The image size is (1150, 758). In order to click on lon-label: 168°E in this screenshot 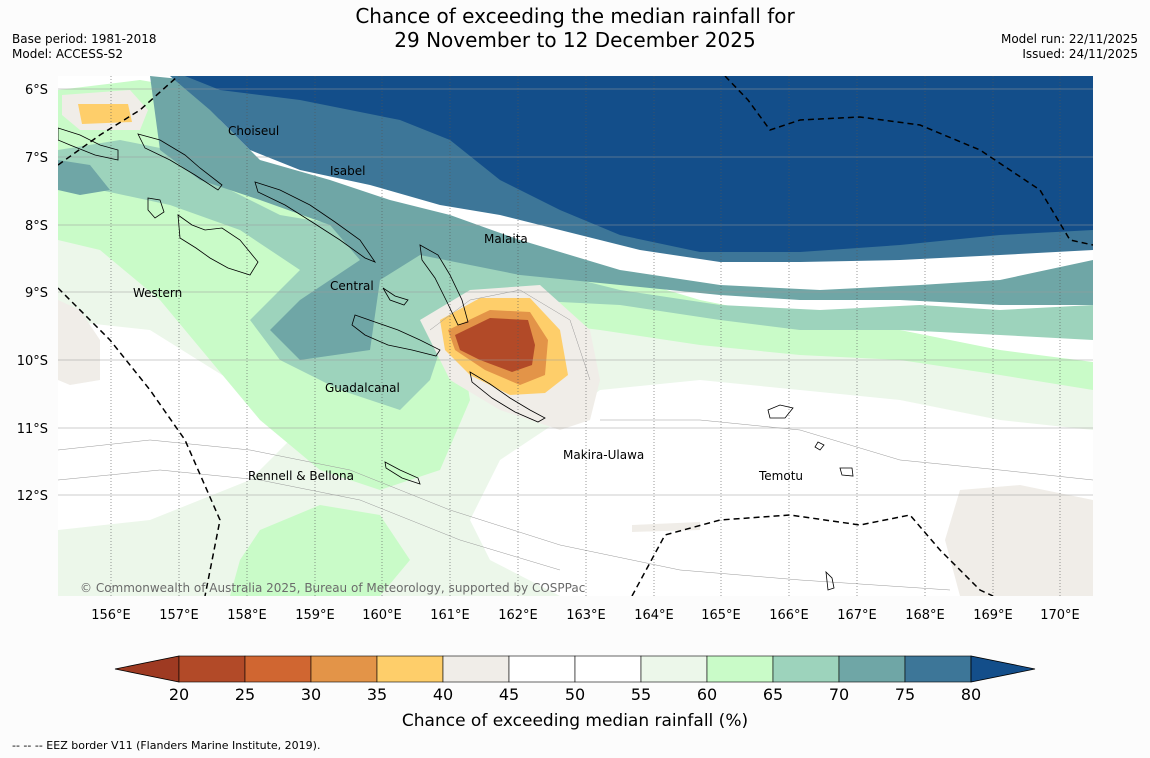, I will do `click(925, 615)`.